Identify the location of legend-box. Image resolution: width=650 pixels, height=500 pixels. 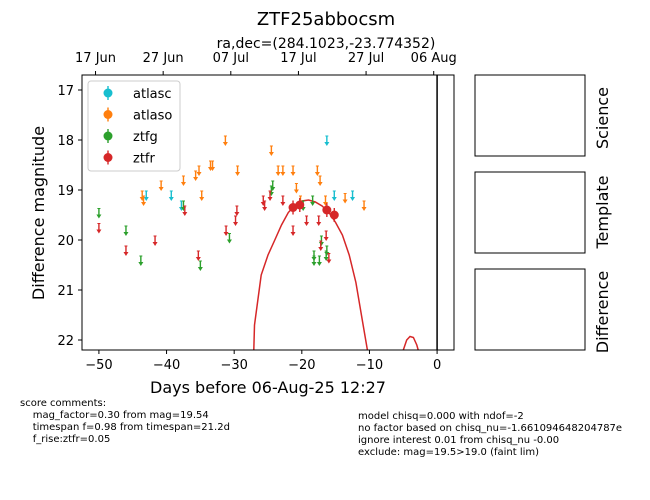
(134, 126).